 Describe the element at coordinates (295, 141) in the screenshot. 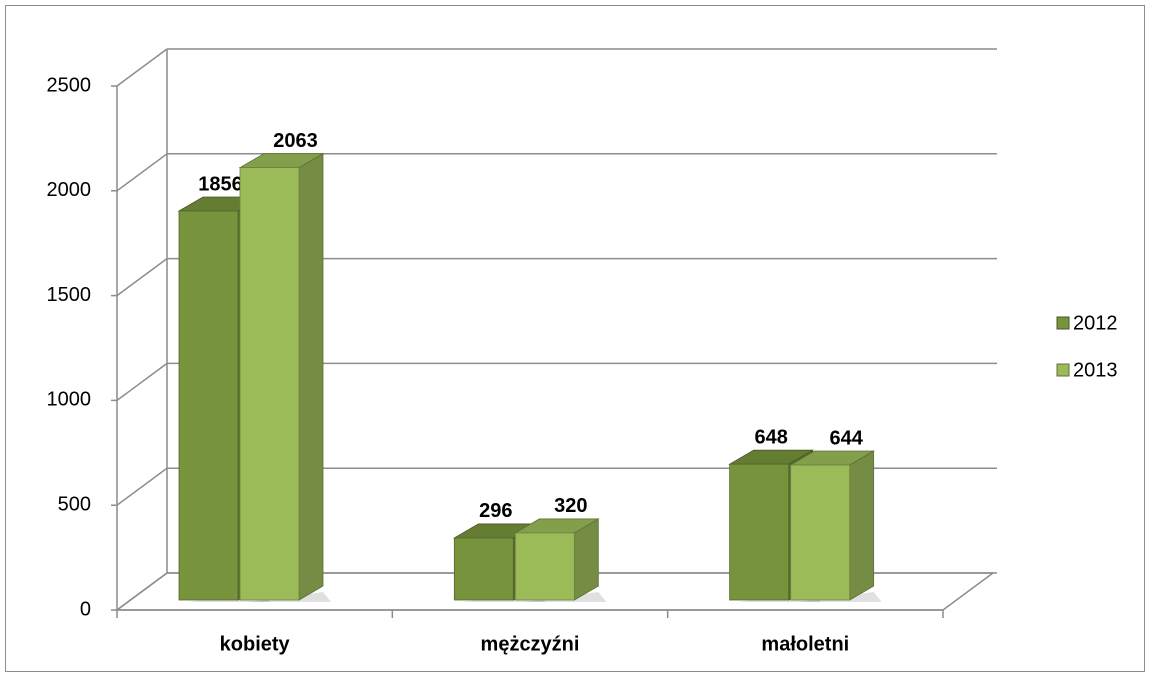

I see `data-label: 2063` at that location.